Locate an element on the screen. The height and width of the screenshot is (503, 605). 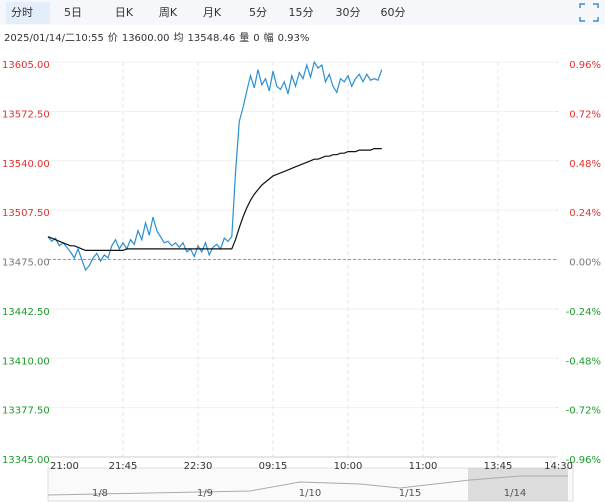
expand-icon is located at coordinates (589, 12).